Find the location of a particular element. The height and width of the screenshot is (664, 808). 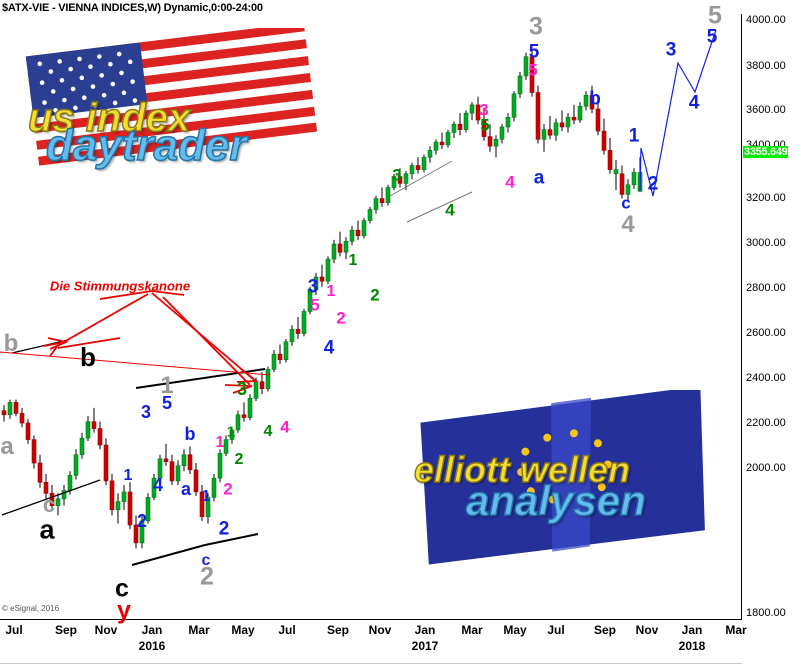

eu-flag-graphic is located at coordinates (562, 475).